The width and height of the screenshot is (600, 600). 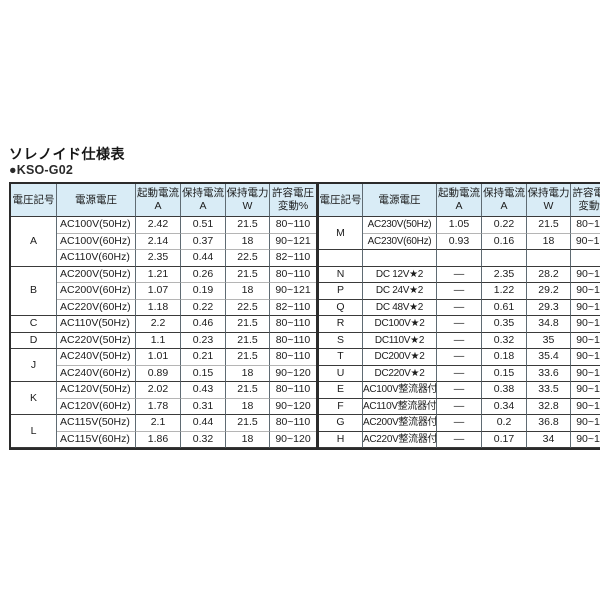 I want to click on column-header: 許容電圧変動%, so click(x=293, y=200).